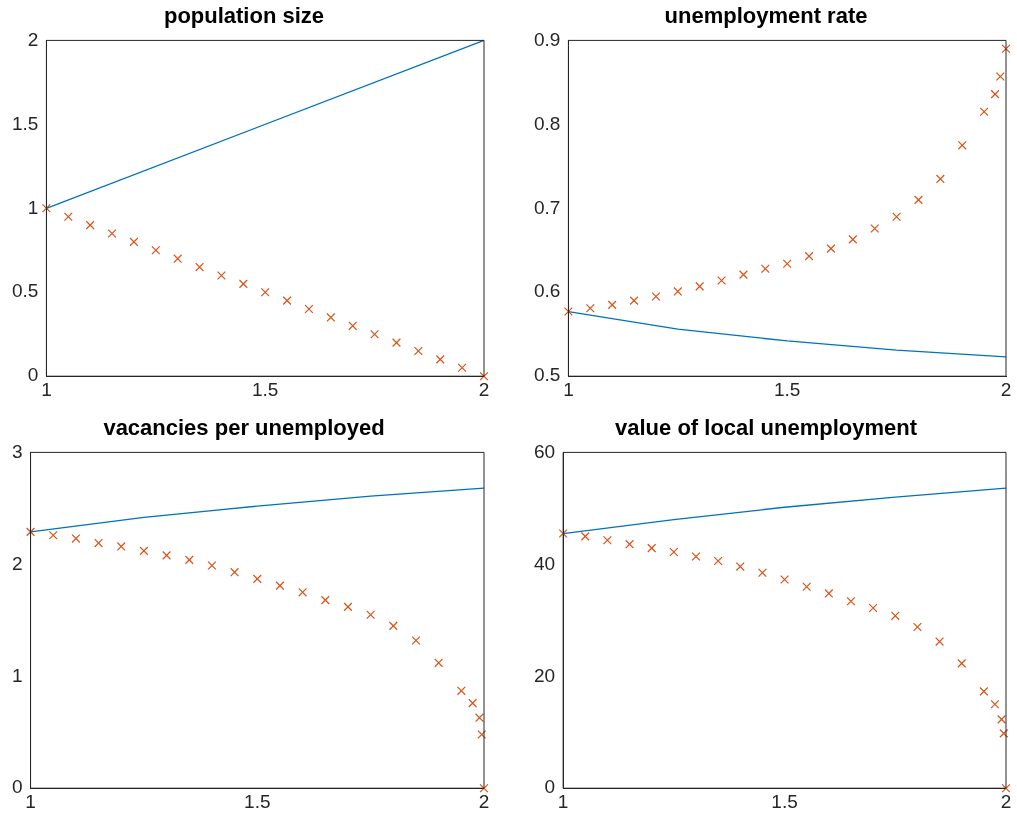 This screenshot has width=1017, height=817. What do you see at coordinates (766, 16) in the screenshot?
I see `chart-title: unemployment rate` at bounding box center [766, 16].